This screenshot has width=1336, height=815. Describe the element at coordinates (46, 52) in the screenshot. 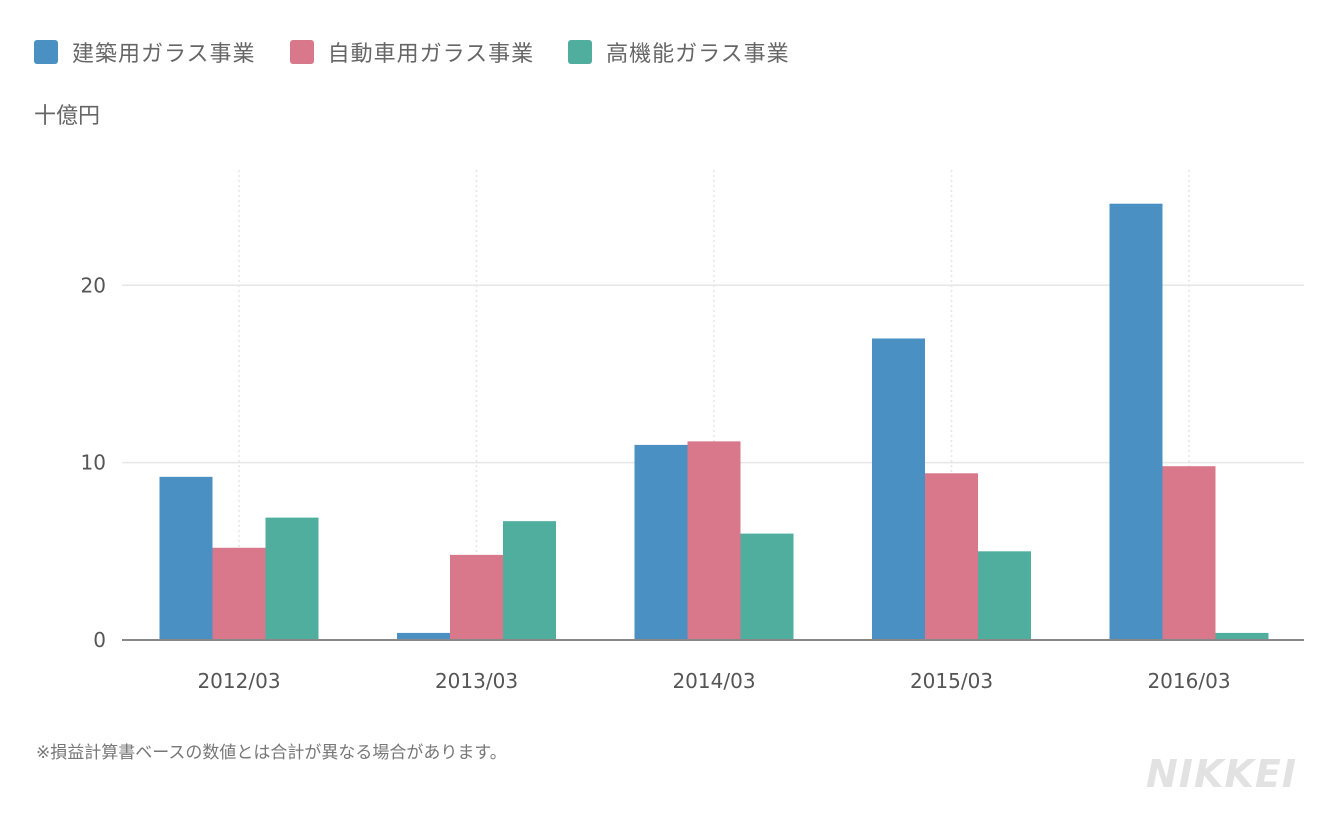

I see `legend-swatch-building` at that location.